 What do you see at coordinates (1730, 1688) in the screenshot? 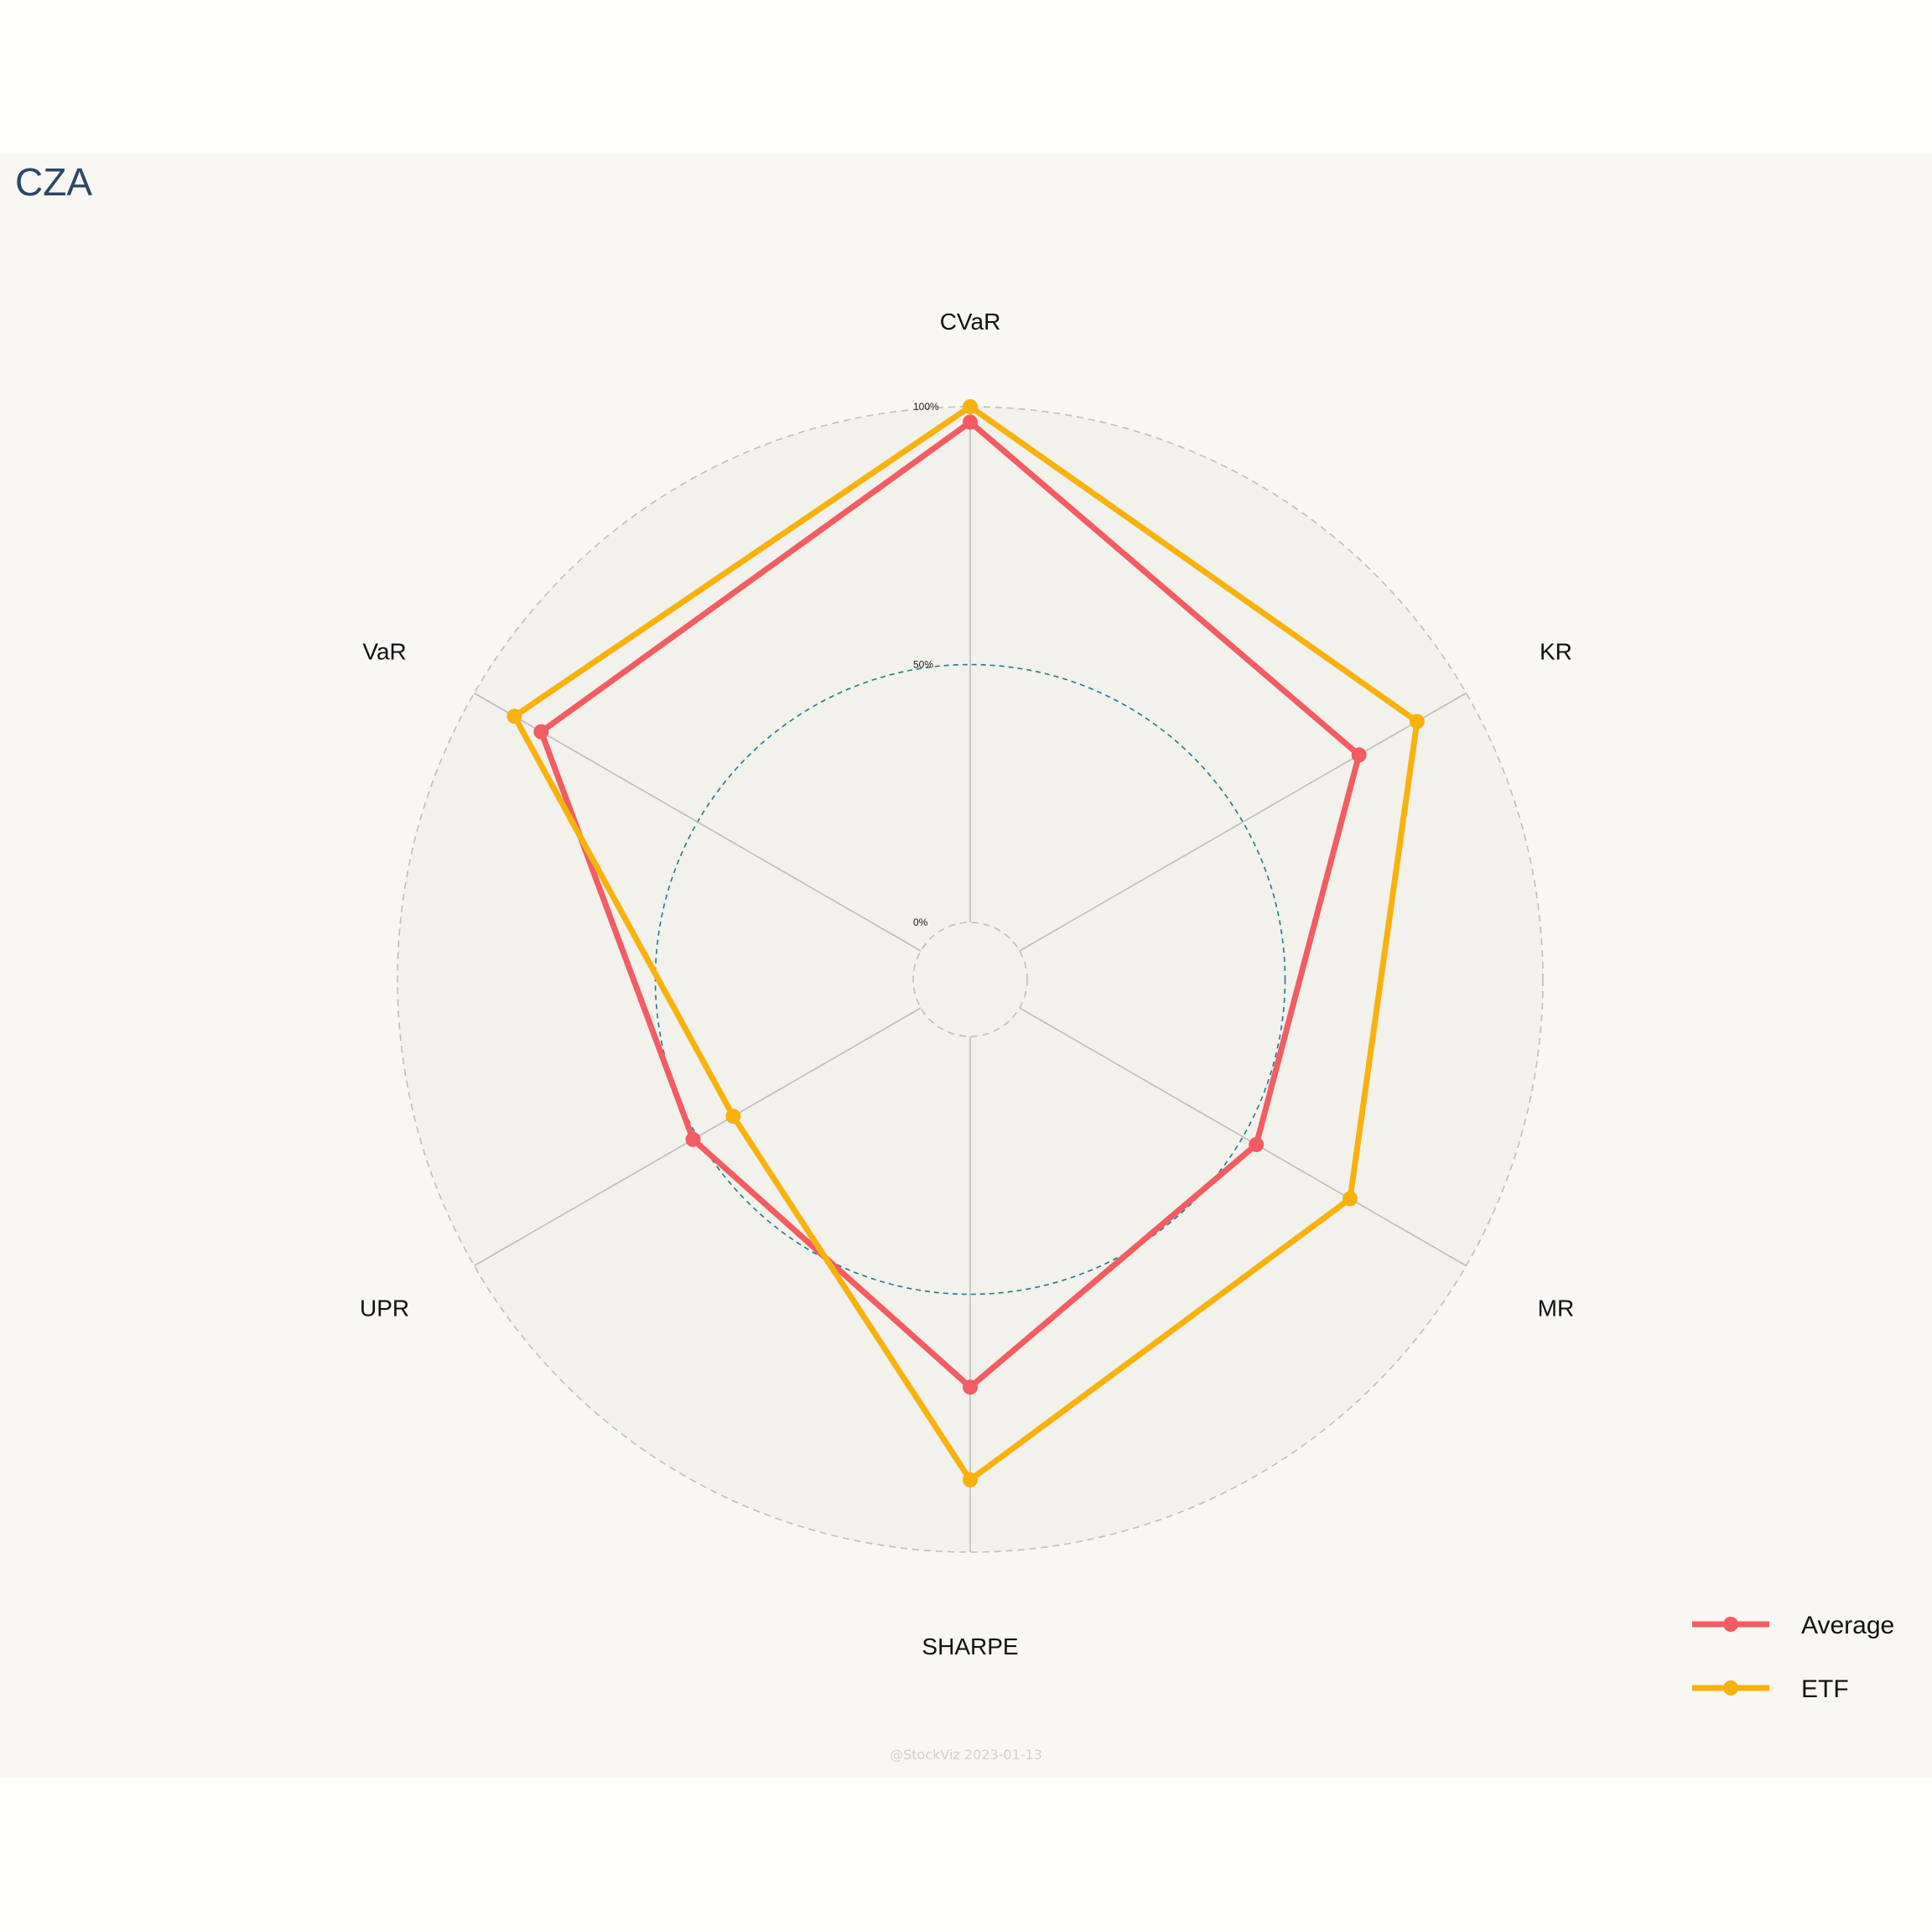
I see `legend-marker-etf` at bounding box center [1730, 1688].